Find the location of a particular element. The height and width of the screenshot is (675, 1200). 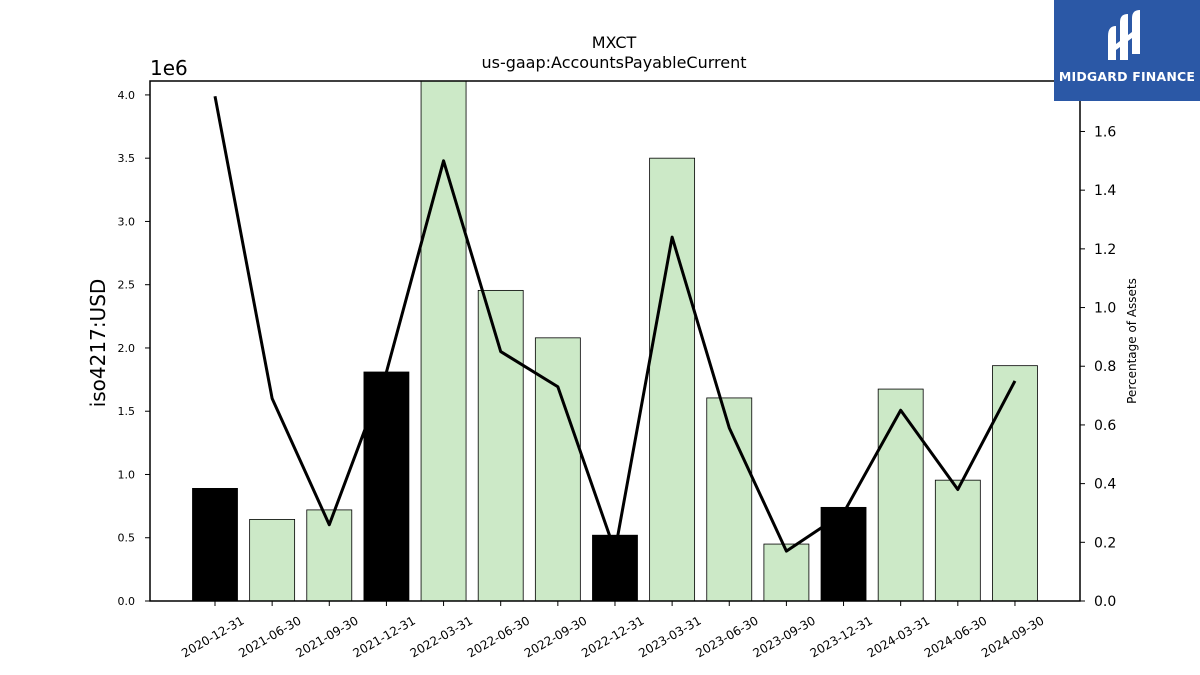

y2-tick-label: 1.4 is located at coordinates (1105, 191).